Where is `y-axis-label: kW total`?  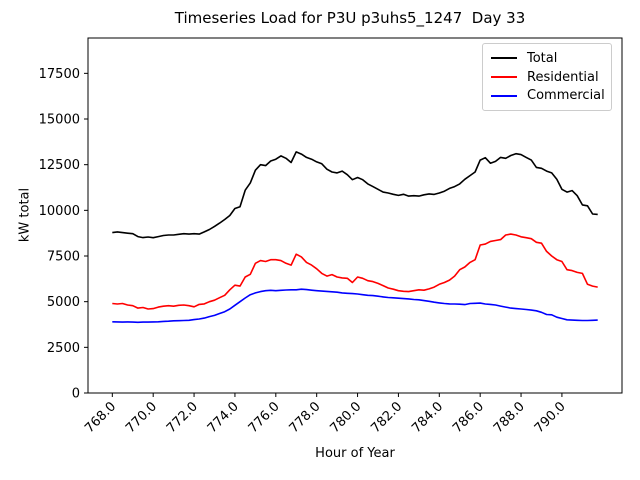 y-axis-label: kW total is located at coordinates (25, 215).